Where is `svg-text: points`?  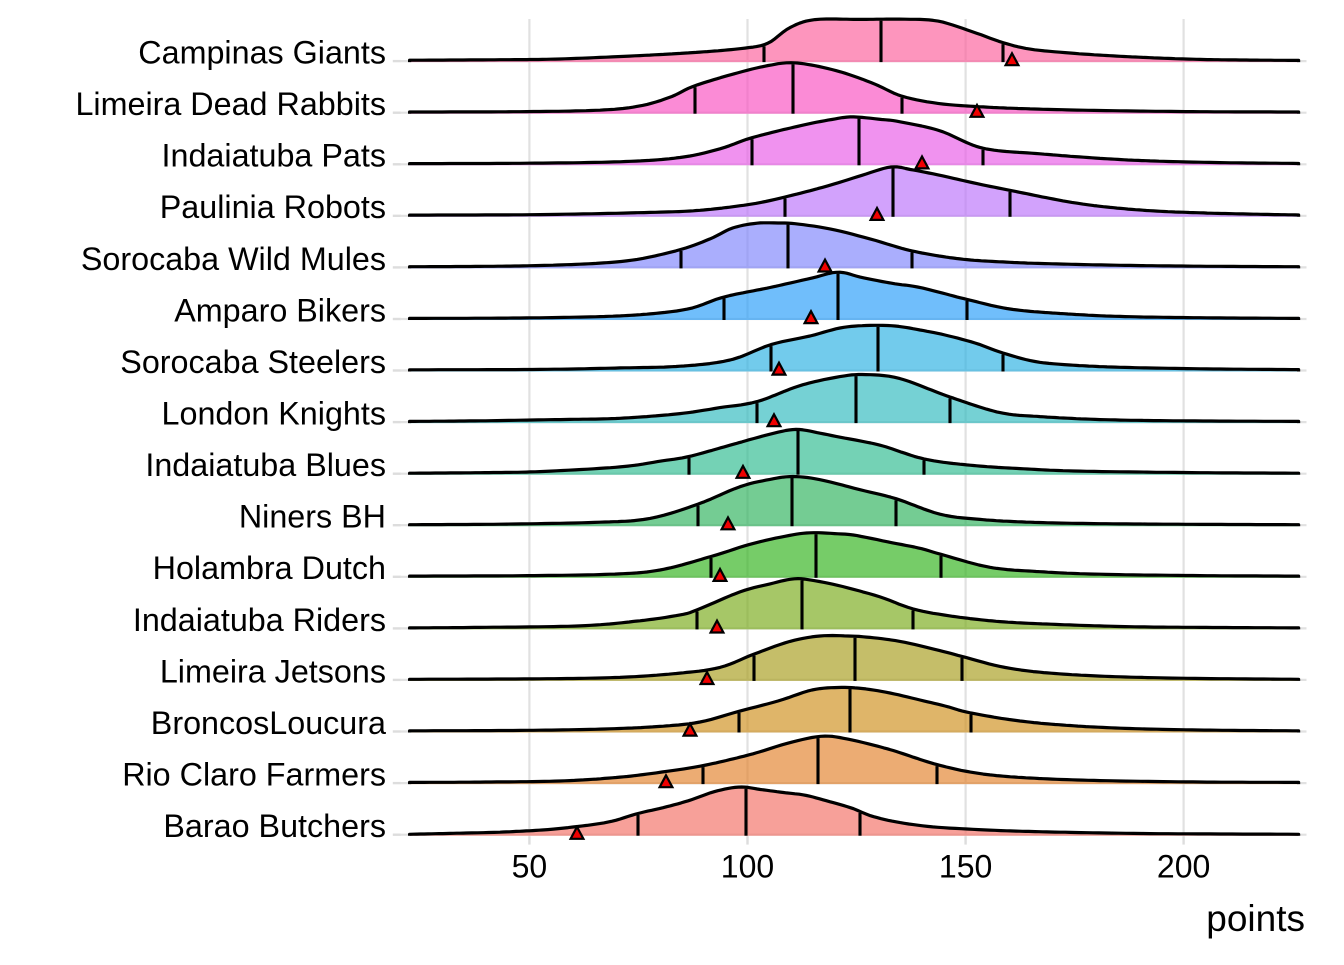 svg-text: points is located at coordinates (1255, 918).